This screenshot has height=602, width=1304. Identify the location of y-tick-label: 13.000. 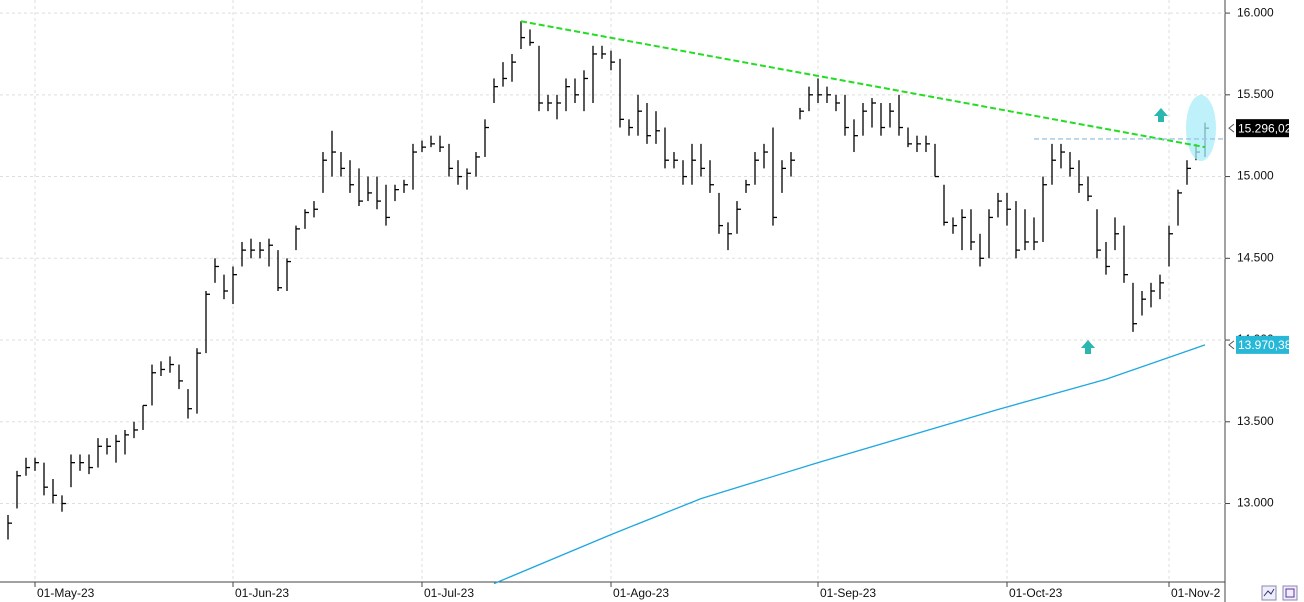
(1255, 503).